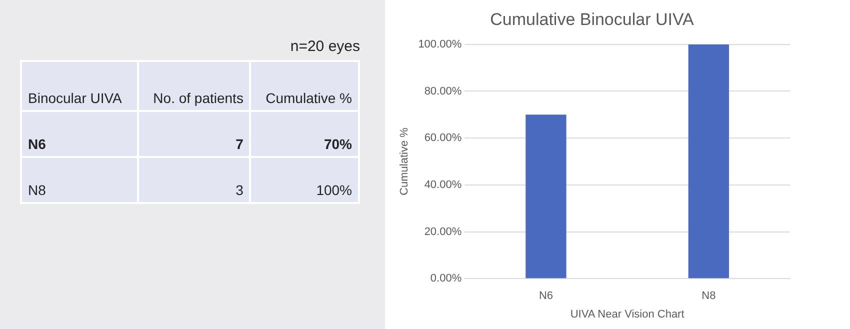 This screenshot has height=329, width=850. What do you see at coordinates (443, 232) in the screenshot?
I see `y-tick-label: 20.00%` at bounding box center [443, 232].